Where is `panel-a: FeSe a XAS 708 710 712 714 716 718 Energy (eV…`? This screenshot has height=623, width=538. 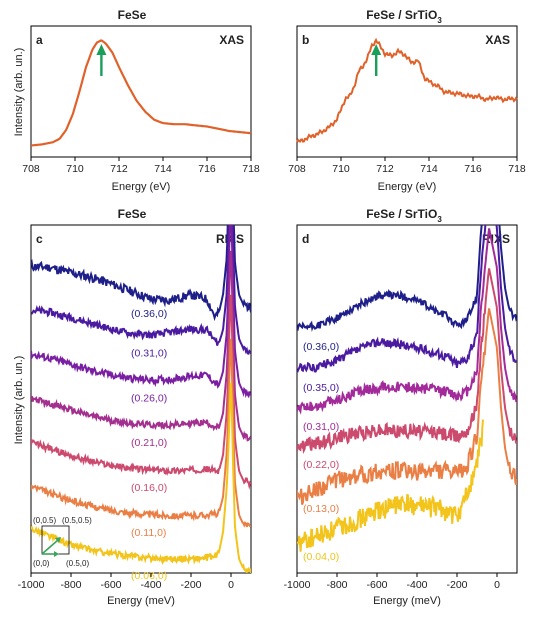 panel-a: FeSe a XAS 708 710 712 714 716 718 Energy (eV… is located at coordinates (136, 100).